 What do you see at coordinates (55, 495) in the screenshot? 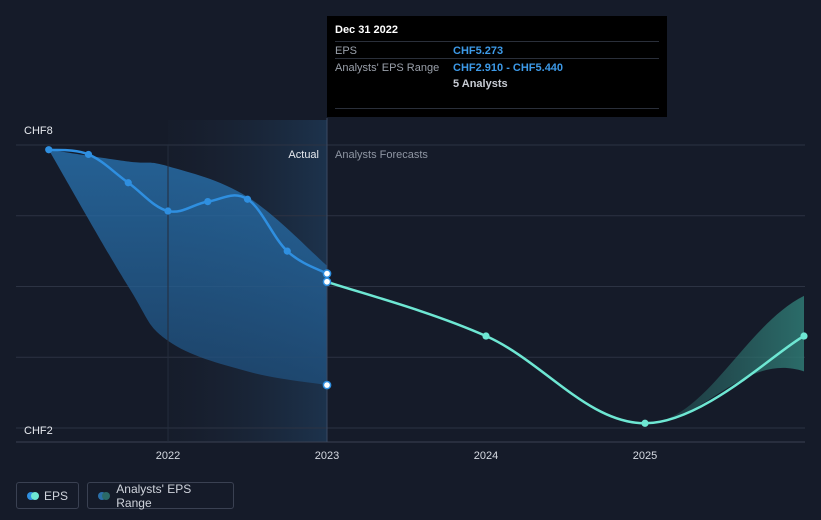
I see `legend-eps-label: EPS` at bounding box center [55, 495].